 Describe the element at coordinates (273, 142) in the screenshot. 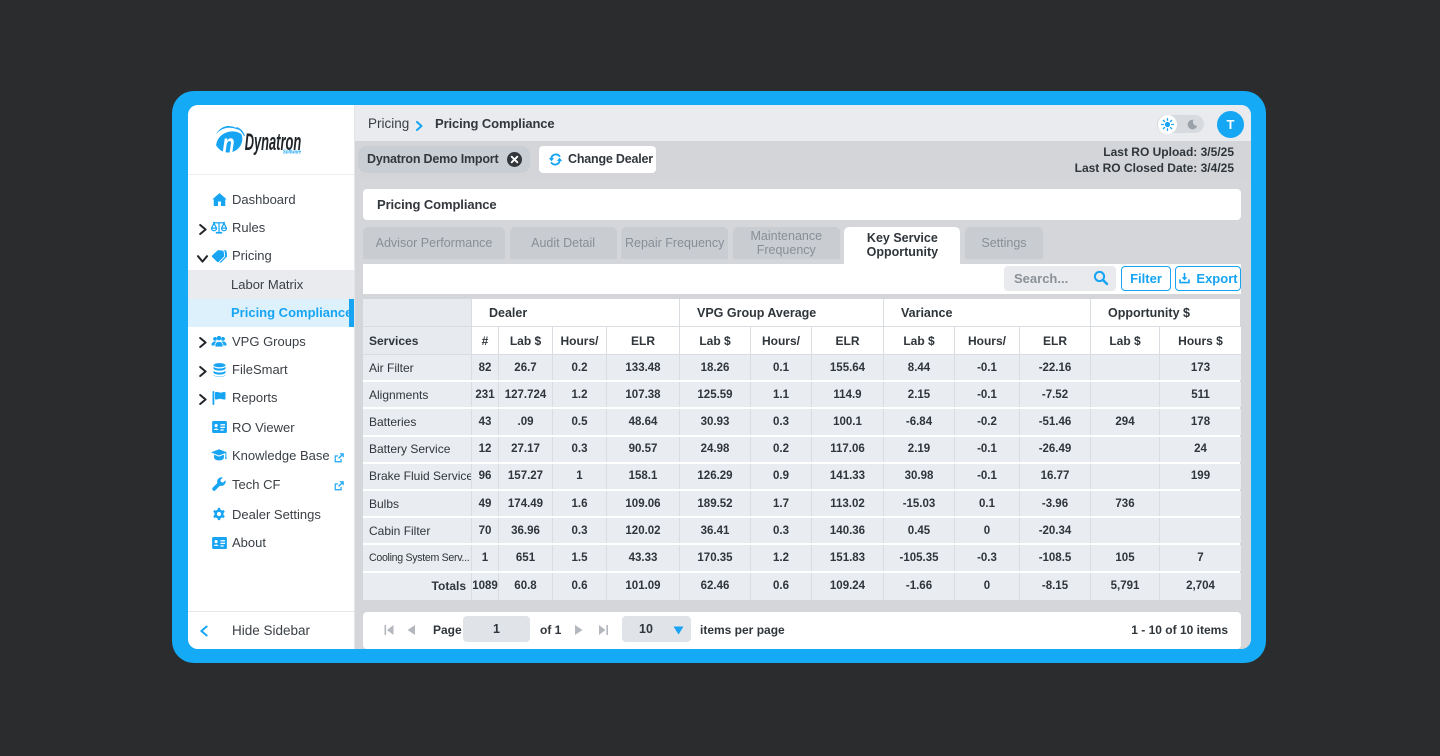

I see `svg-text: Dynatron` at that location.